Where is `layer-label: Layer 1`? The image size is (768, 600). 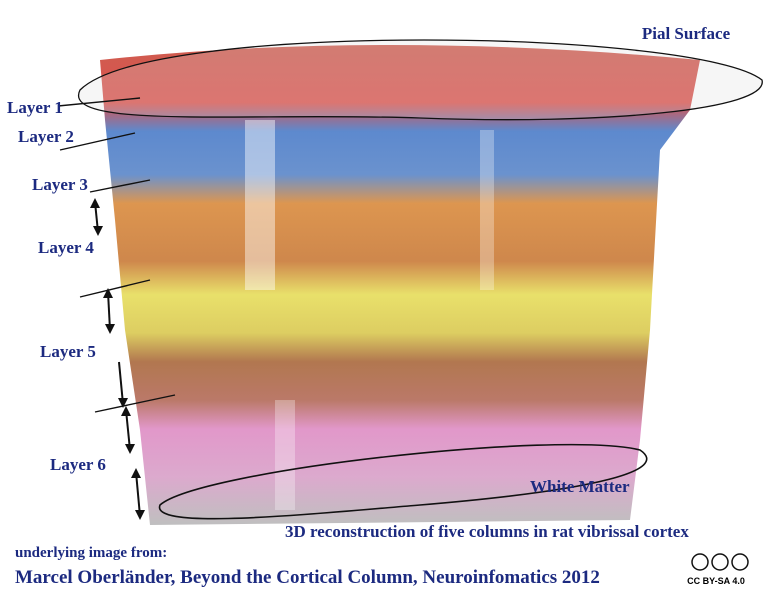
layer-label: Layer 1 is located at coordinates (35, 107).